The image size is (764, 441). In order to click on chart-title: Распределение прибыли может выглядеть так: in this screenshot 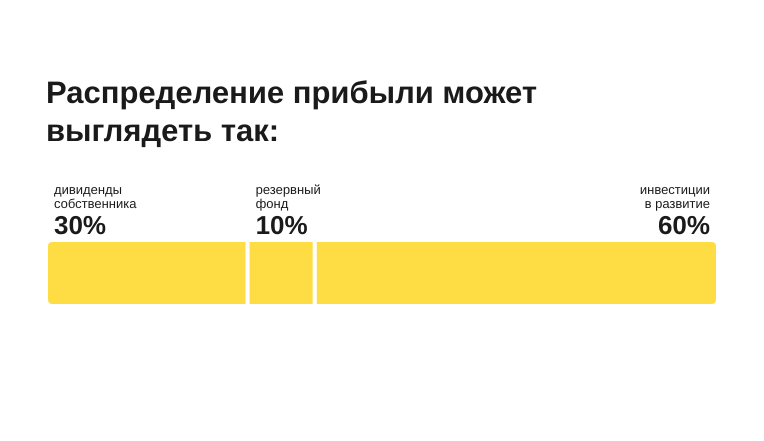, I will do `click(292, 111)`.